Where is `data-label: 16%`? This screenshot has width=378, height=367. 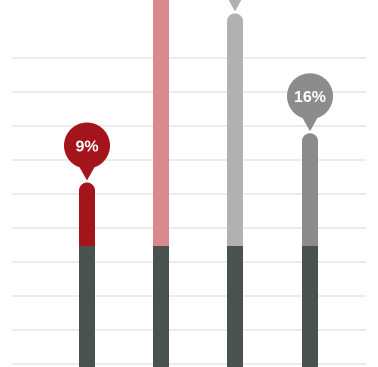 data-label: 16% is located at coordinates (310, 97).